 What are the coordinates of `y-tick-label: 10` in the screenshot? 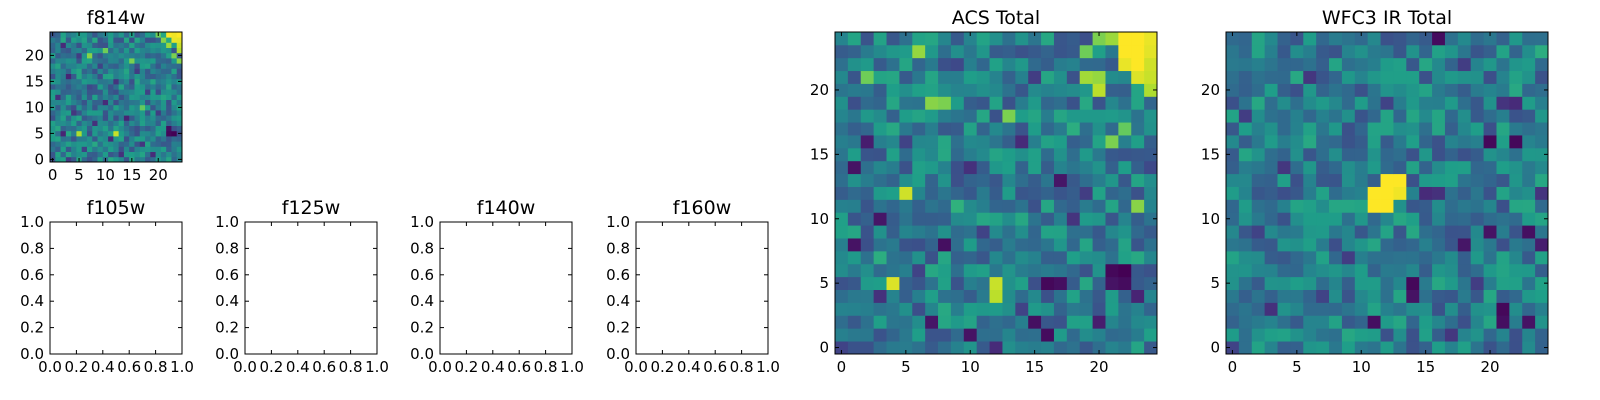 It's located at (1210, 219).